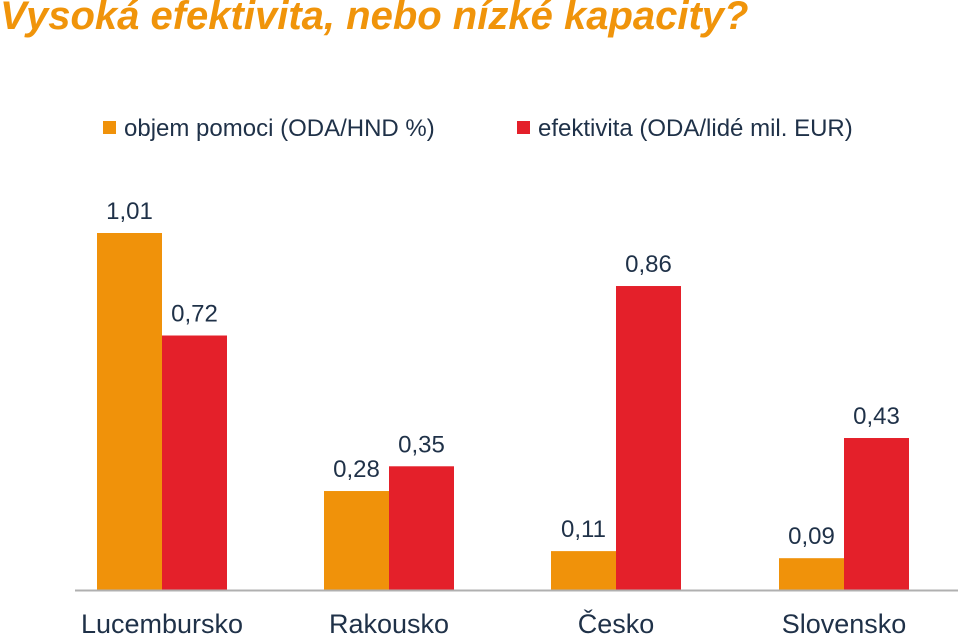  Describe the element at coordinates (356, 469) in the screenshot. I see `data-label-objem-2: 0,28` at that location.